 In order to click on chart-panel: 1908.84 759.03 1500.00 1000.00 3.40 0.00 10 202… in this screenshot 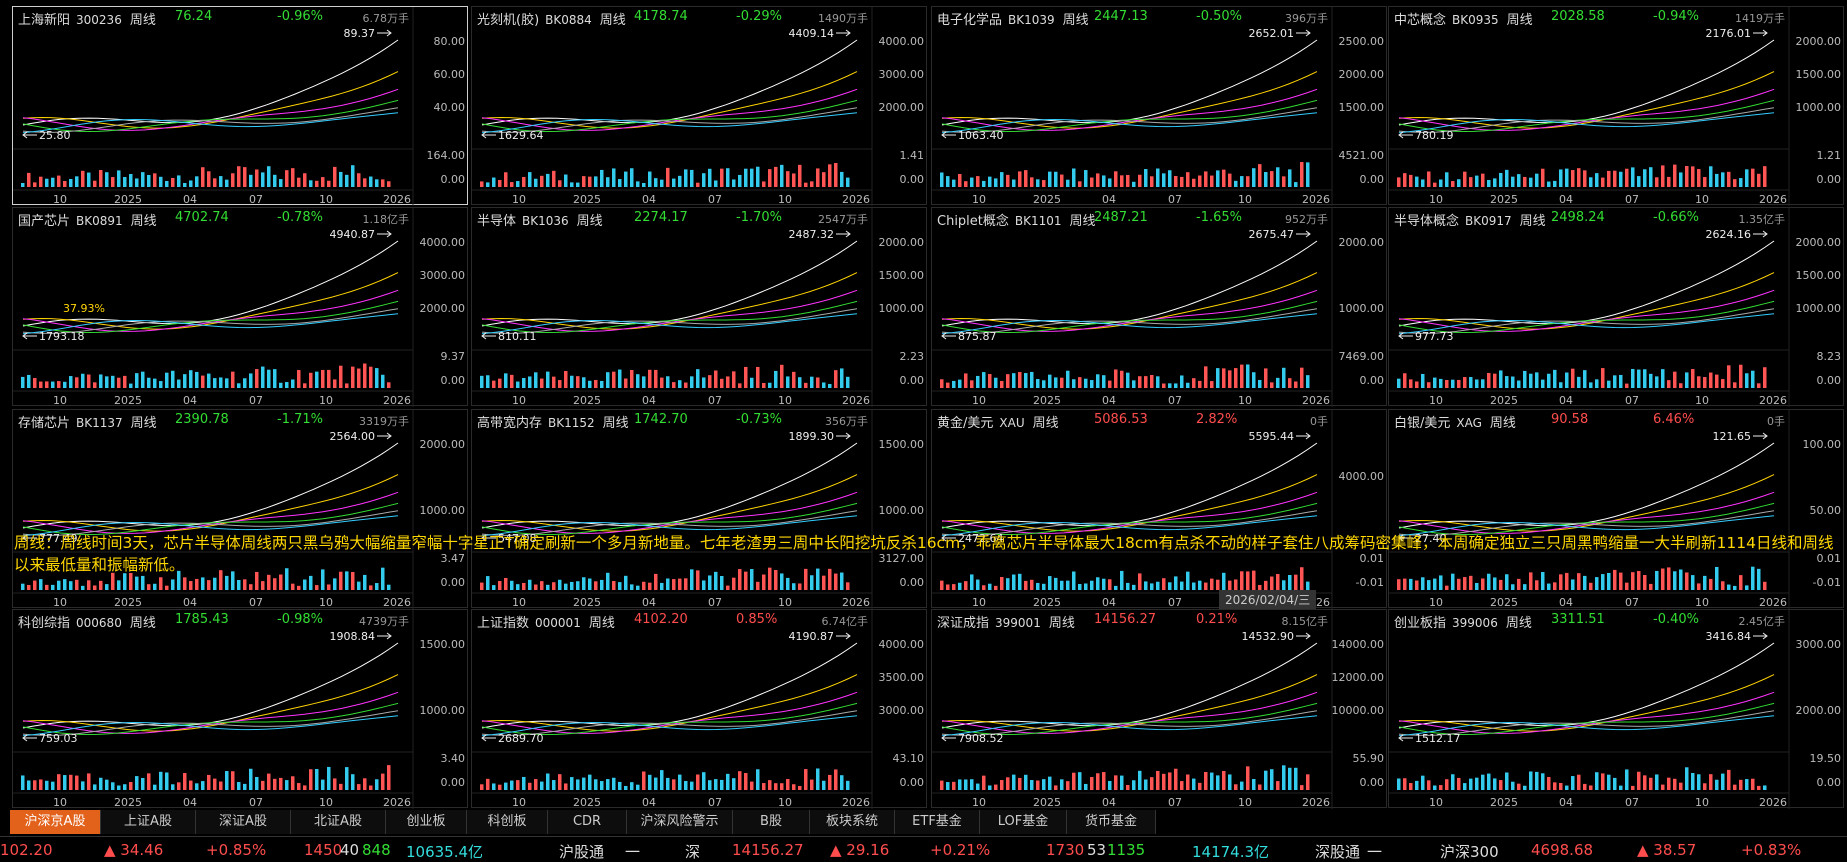, I will do `click(240, 709)`.